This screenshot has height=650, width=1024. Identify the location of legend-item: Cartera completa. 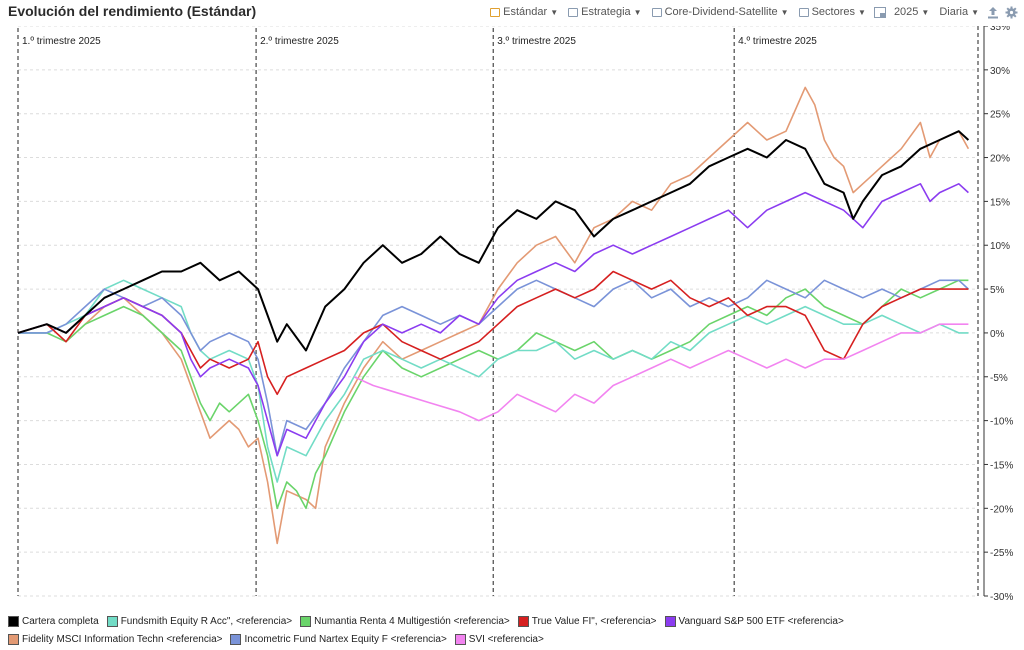
(53, 621).